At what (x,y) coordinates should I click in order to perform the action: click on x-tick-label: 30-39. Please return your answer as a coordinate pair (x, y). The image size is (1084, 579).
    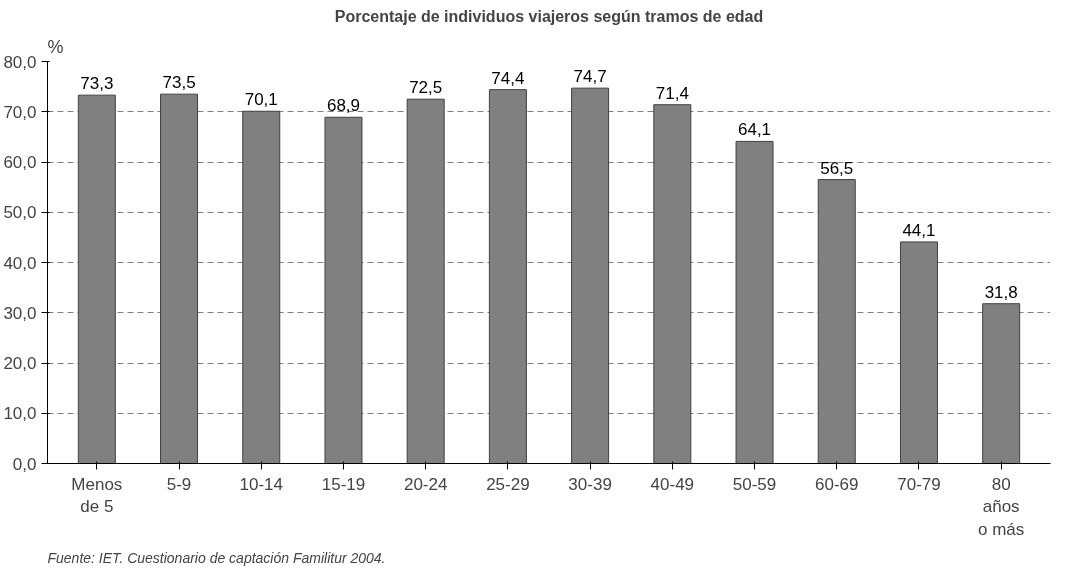
    Looking at the image, I should click on (590, 484).